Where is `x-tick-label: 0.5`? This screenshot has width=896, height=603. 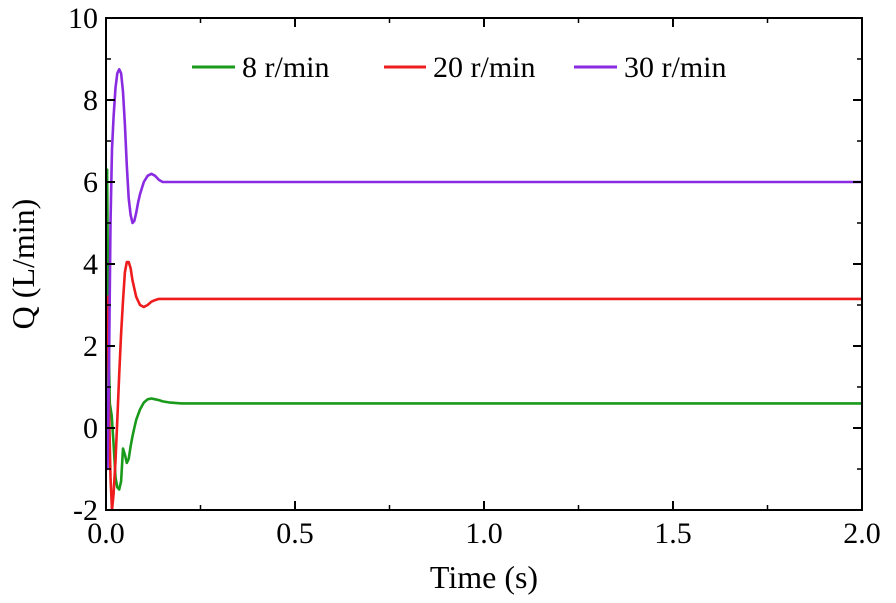
x-tick-label: 0.5 is located at coordinates (295, 533).